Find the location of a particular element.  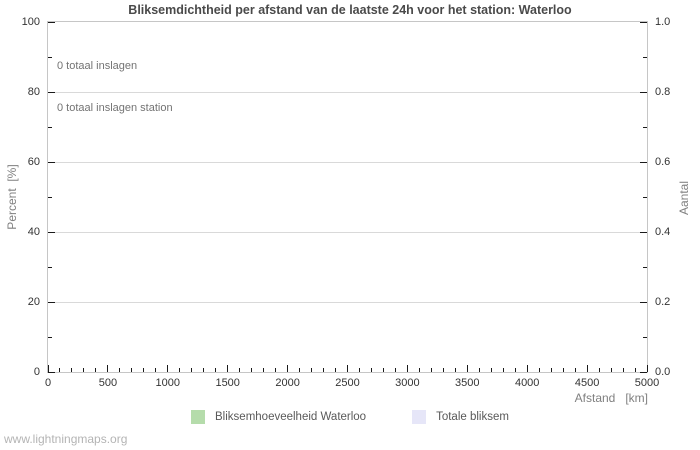

y-right-tick-label: 0.4 is located at coordinates (663, 232).